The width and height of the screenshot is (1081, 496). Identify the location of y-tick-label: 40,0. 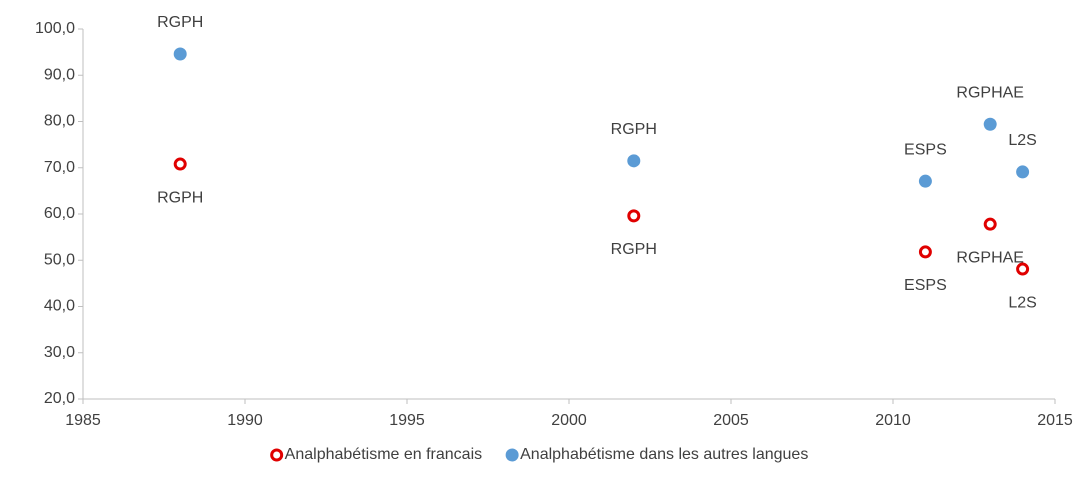
(59, 306).